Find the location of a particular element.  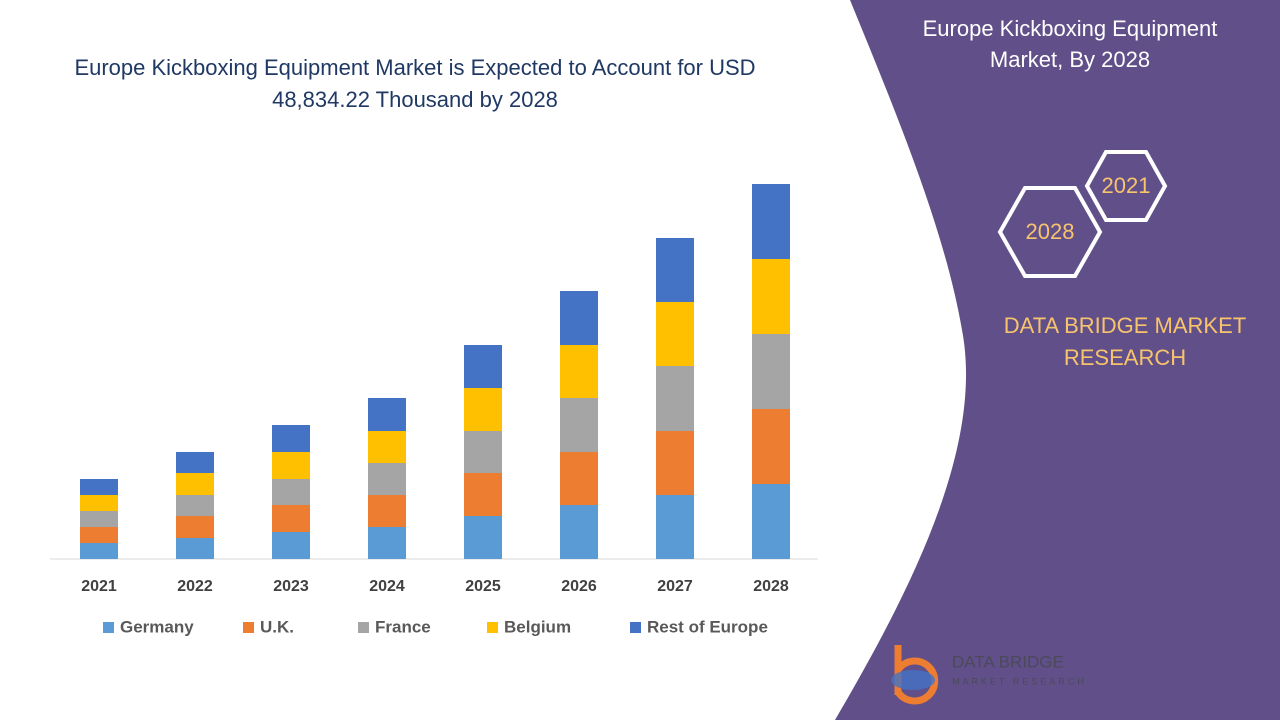

brand: DATA BRIDGE MARKET RESEARCH is located at coordinates (1125, 341).